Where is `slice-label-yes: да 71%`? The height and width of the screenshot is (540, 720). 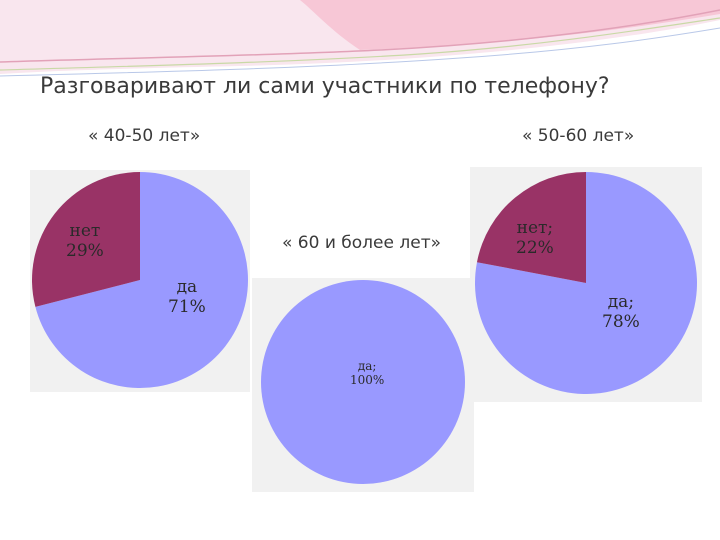 slice-label-yes: да 71% is located at coordinates (187, 297).